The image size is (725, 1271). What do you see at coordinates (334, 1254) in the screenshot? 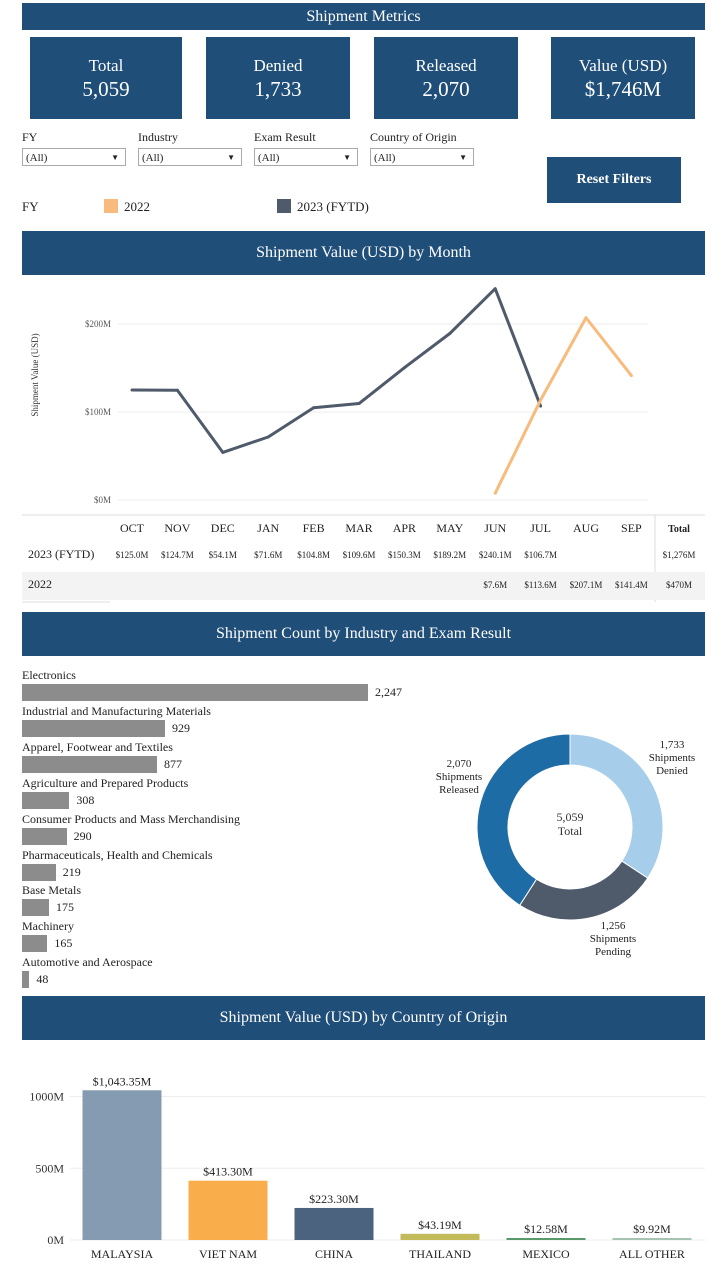
I see `country-tick-label: CHINA` at bounding box center [334, 1254].